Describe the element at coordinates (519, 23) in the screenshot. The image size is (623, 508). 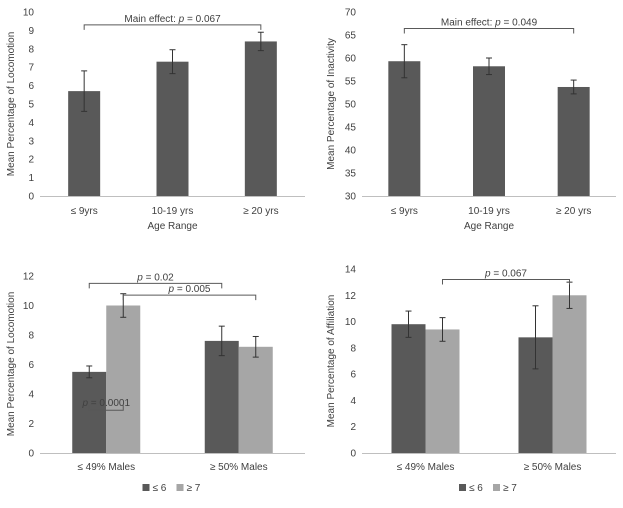
I see `annot-suffix: = 0.049` at that location.